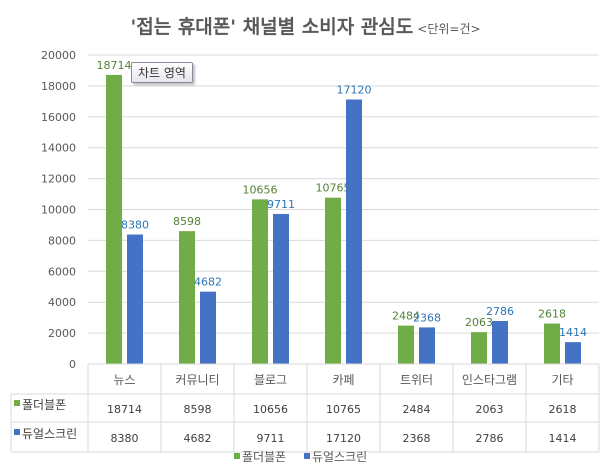 This screenshot has width=611, height=471. What do you see at coordinates (563, 438) in the screenshot?
I see `table-cell: 1414` at bounding box center [563, 438].